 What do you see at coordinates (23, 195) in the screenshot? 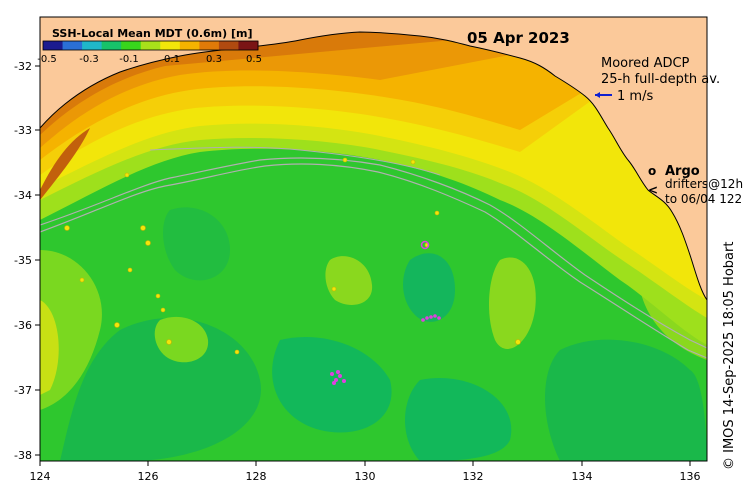
I see `y-tick-34: -34` at bounding box center [23, 195].